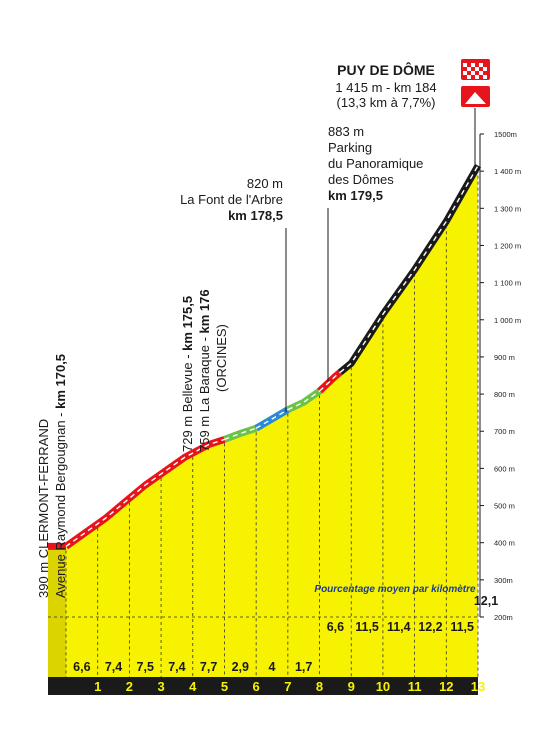 The image size is (559, 750). Describe the element at coordinates (224, 686) in the screenshot. I see `km-marker: 5` at that location.